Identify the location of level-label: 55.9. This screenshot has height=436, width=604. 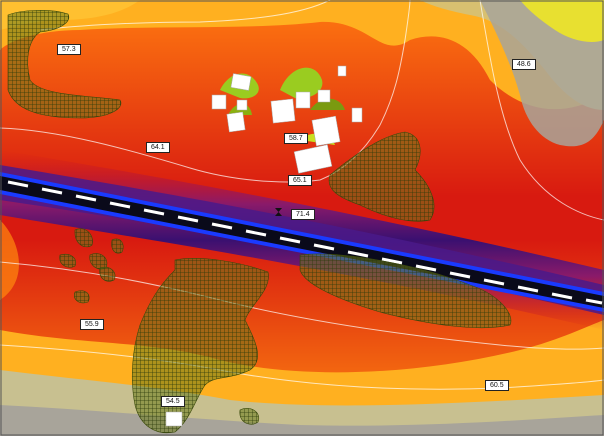
(92, 324).